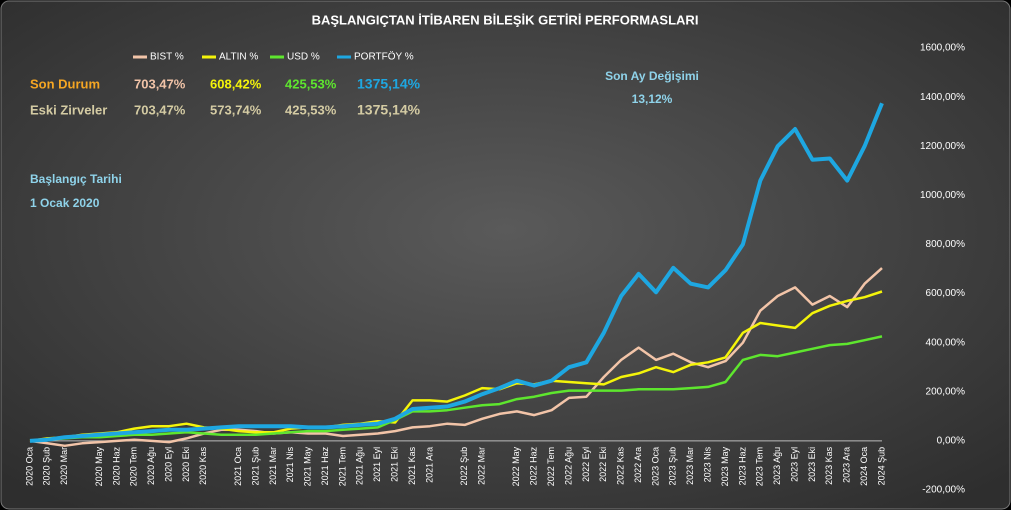 Image resolution: width=1011 pixels, height=510 pixels. I want to click on x-tick-label: 2020 Mar, so click(64, 466).